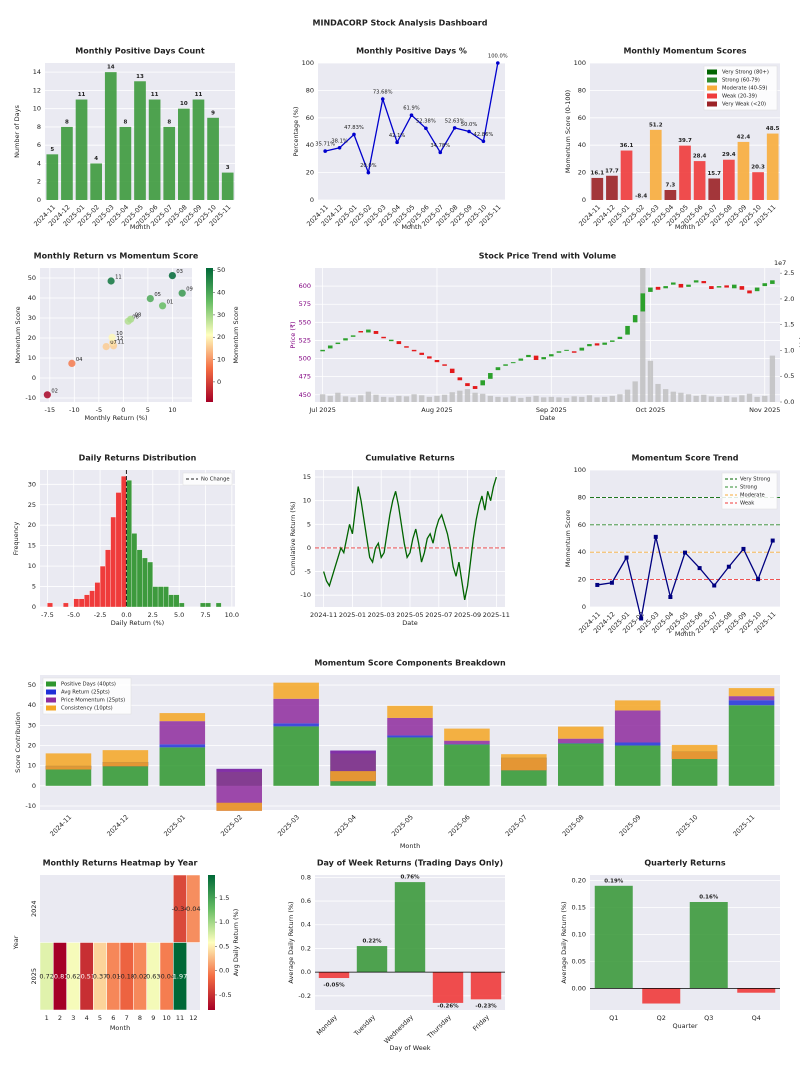  I want to click on y2-tick-label: 2.0, so click(789, 299).